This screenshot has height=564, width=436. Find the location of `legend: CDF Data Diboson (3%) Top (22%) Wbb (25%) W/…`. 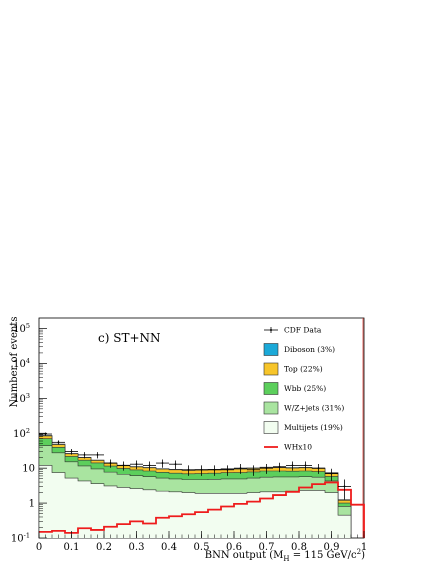

legend: CDF Data Diboson (3%) Top (22%) Wbb (25%) W/… is located at coordinates (303, 389).